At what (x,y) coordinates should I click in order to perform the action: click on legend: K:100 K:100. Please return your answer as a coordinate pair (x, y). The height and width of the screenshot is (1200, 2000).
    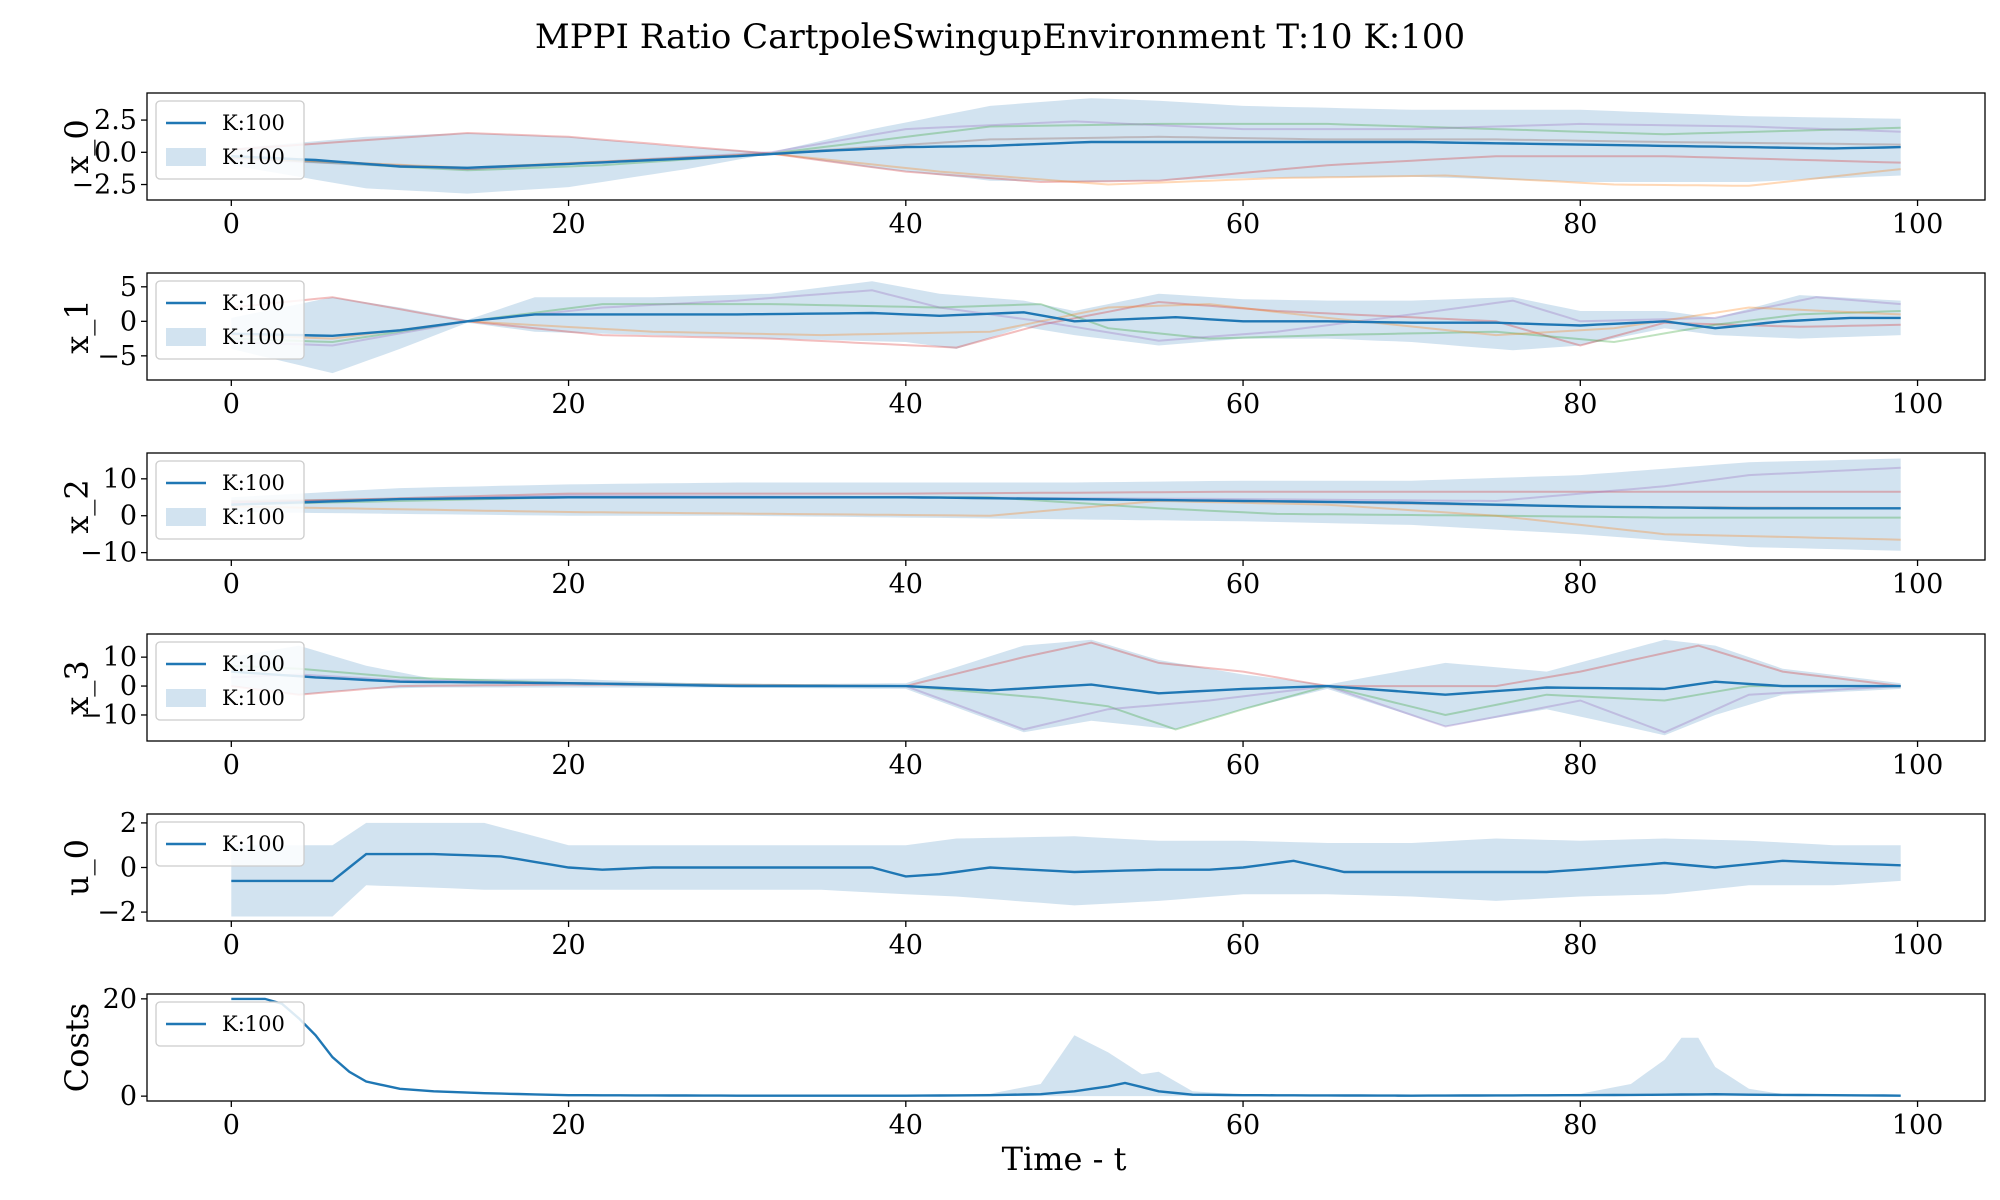
    Looking at the image, I should click on (230, 320).